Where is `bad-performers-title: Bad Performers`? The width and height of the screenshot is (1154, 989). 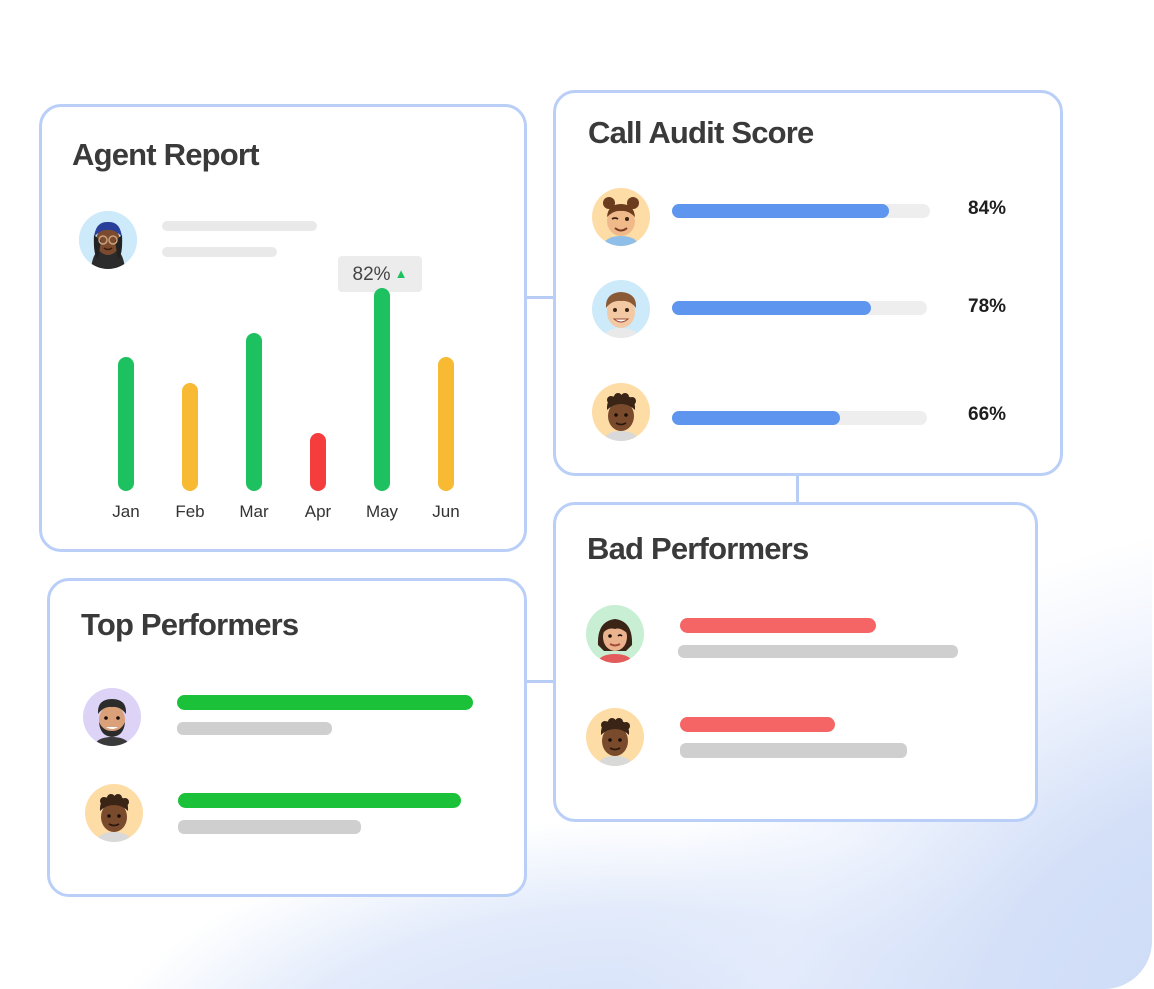
bad-performers-title: Bad Performers is located at coordinates (698, 548).